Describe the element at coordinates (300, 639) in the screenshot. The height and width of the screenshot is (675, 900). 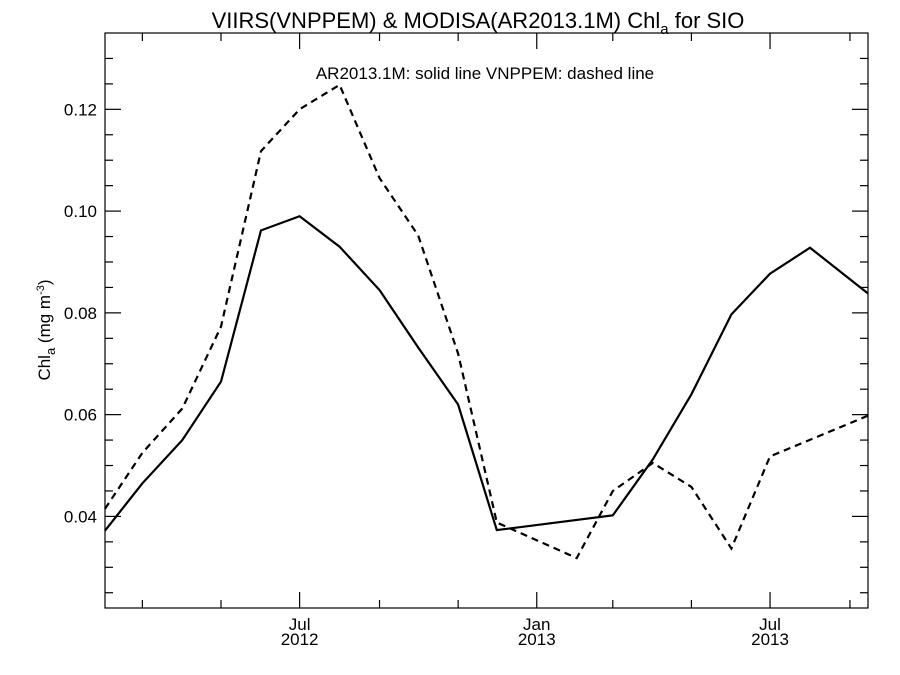
I see `x-tick-year-label: 2012` at that location.